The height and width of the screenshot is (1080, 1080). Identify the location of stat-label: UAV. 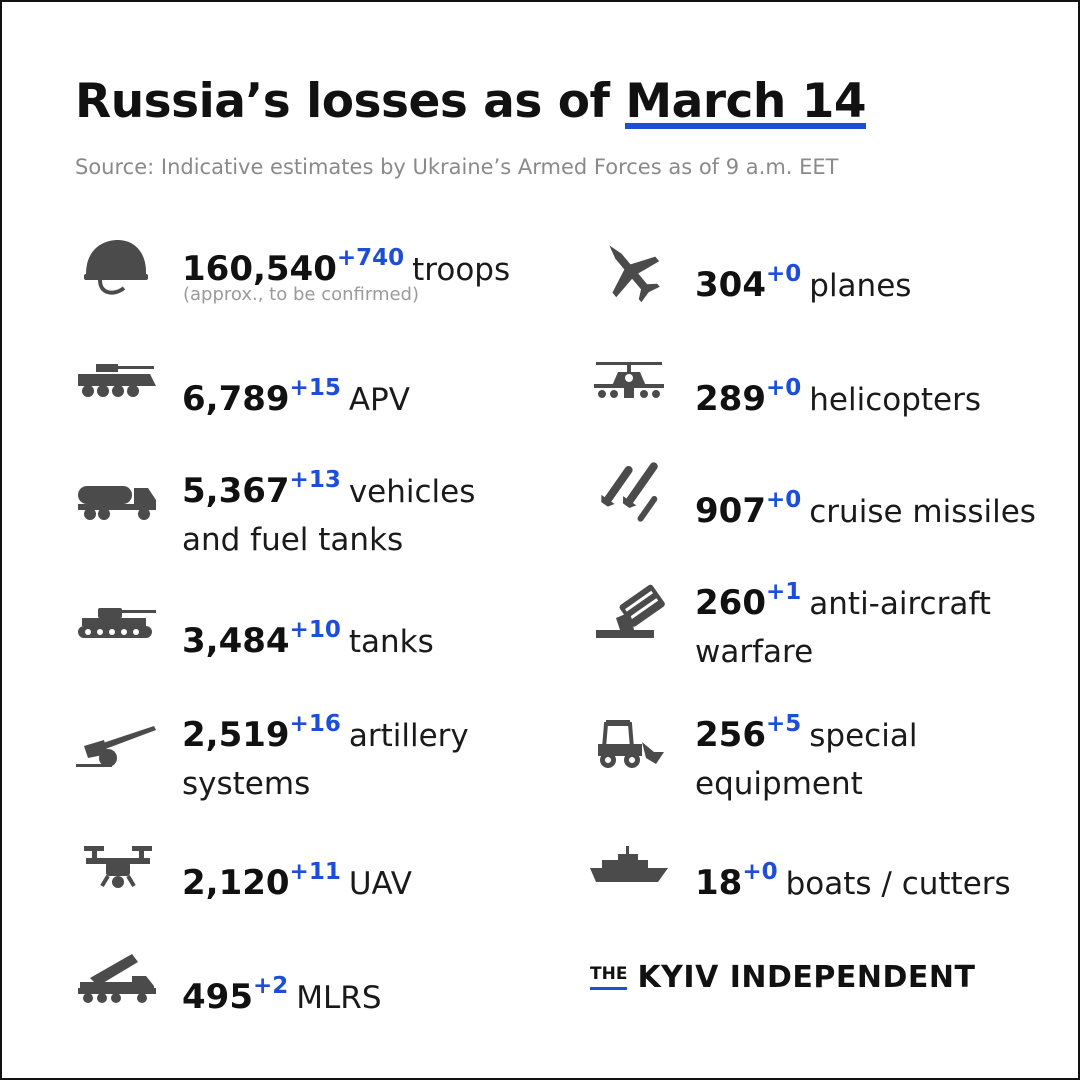
(380, 884).